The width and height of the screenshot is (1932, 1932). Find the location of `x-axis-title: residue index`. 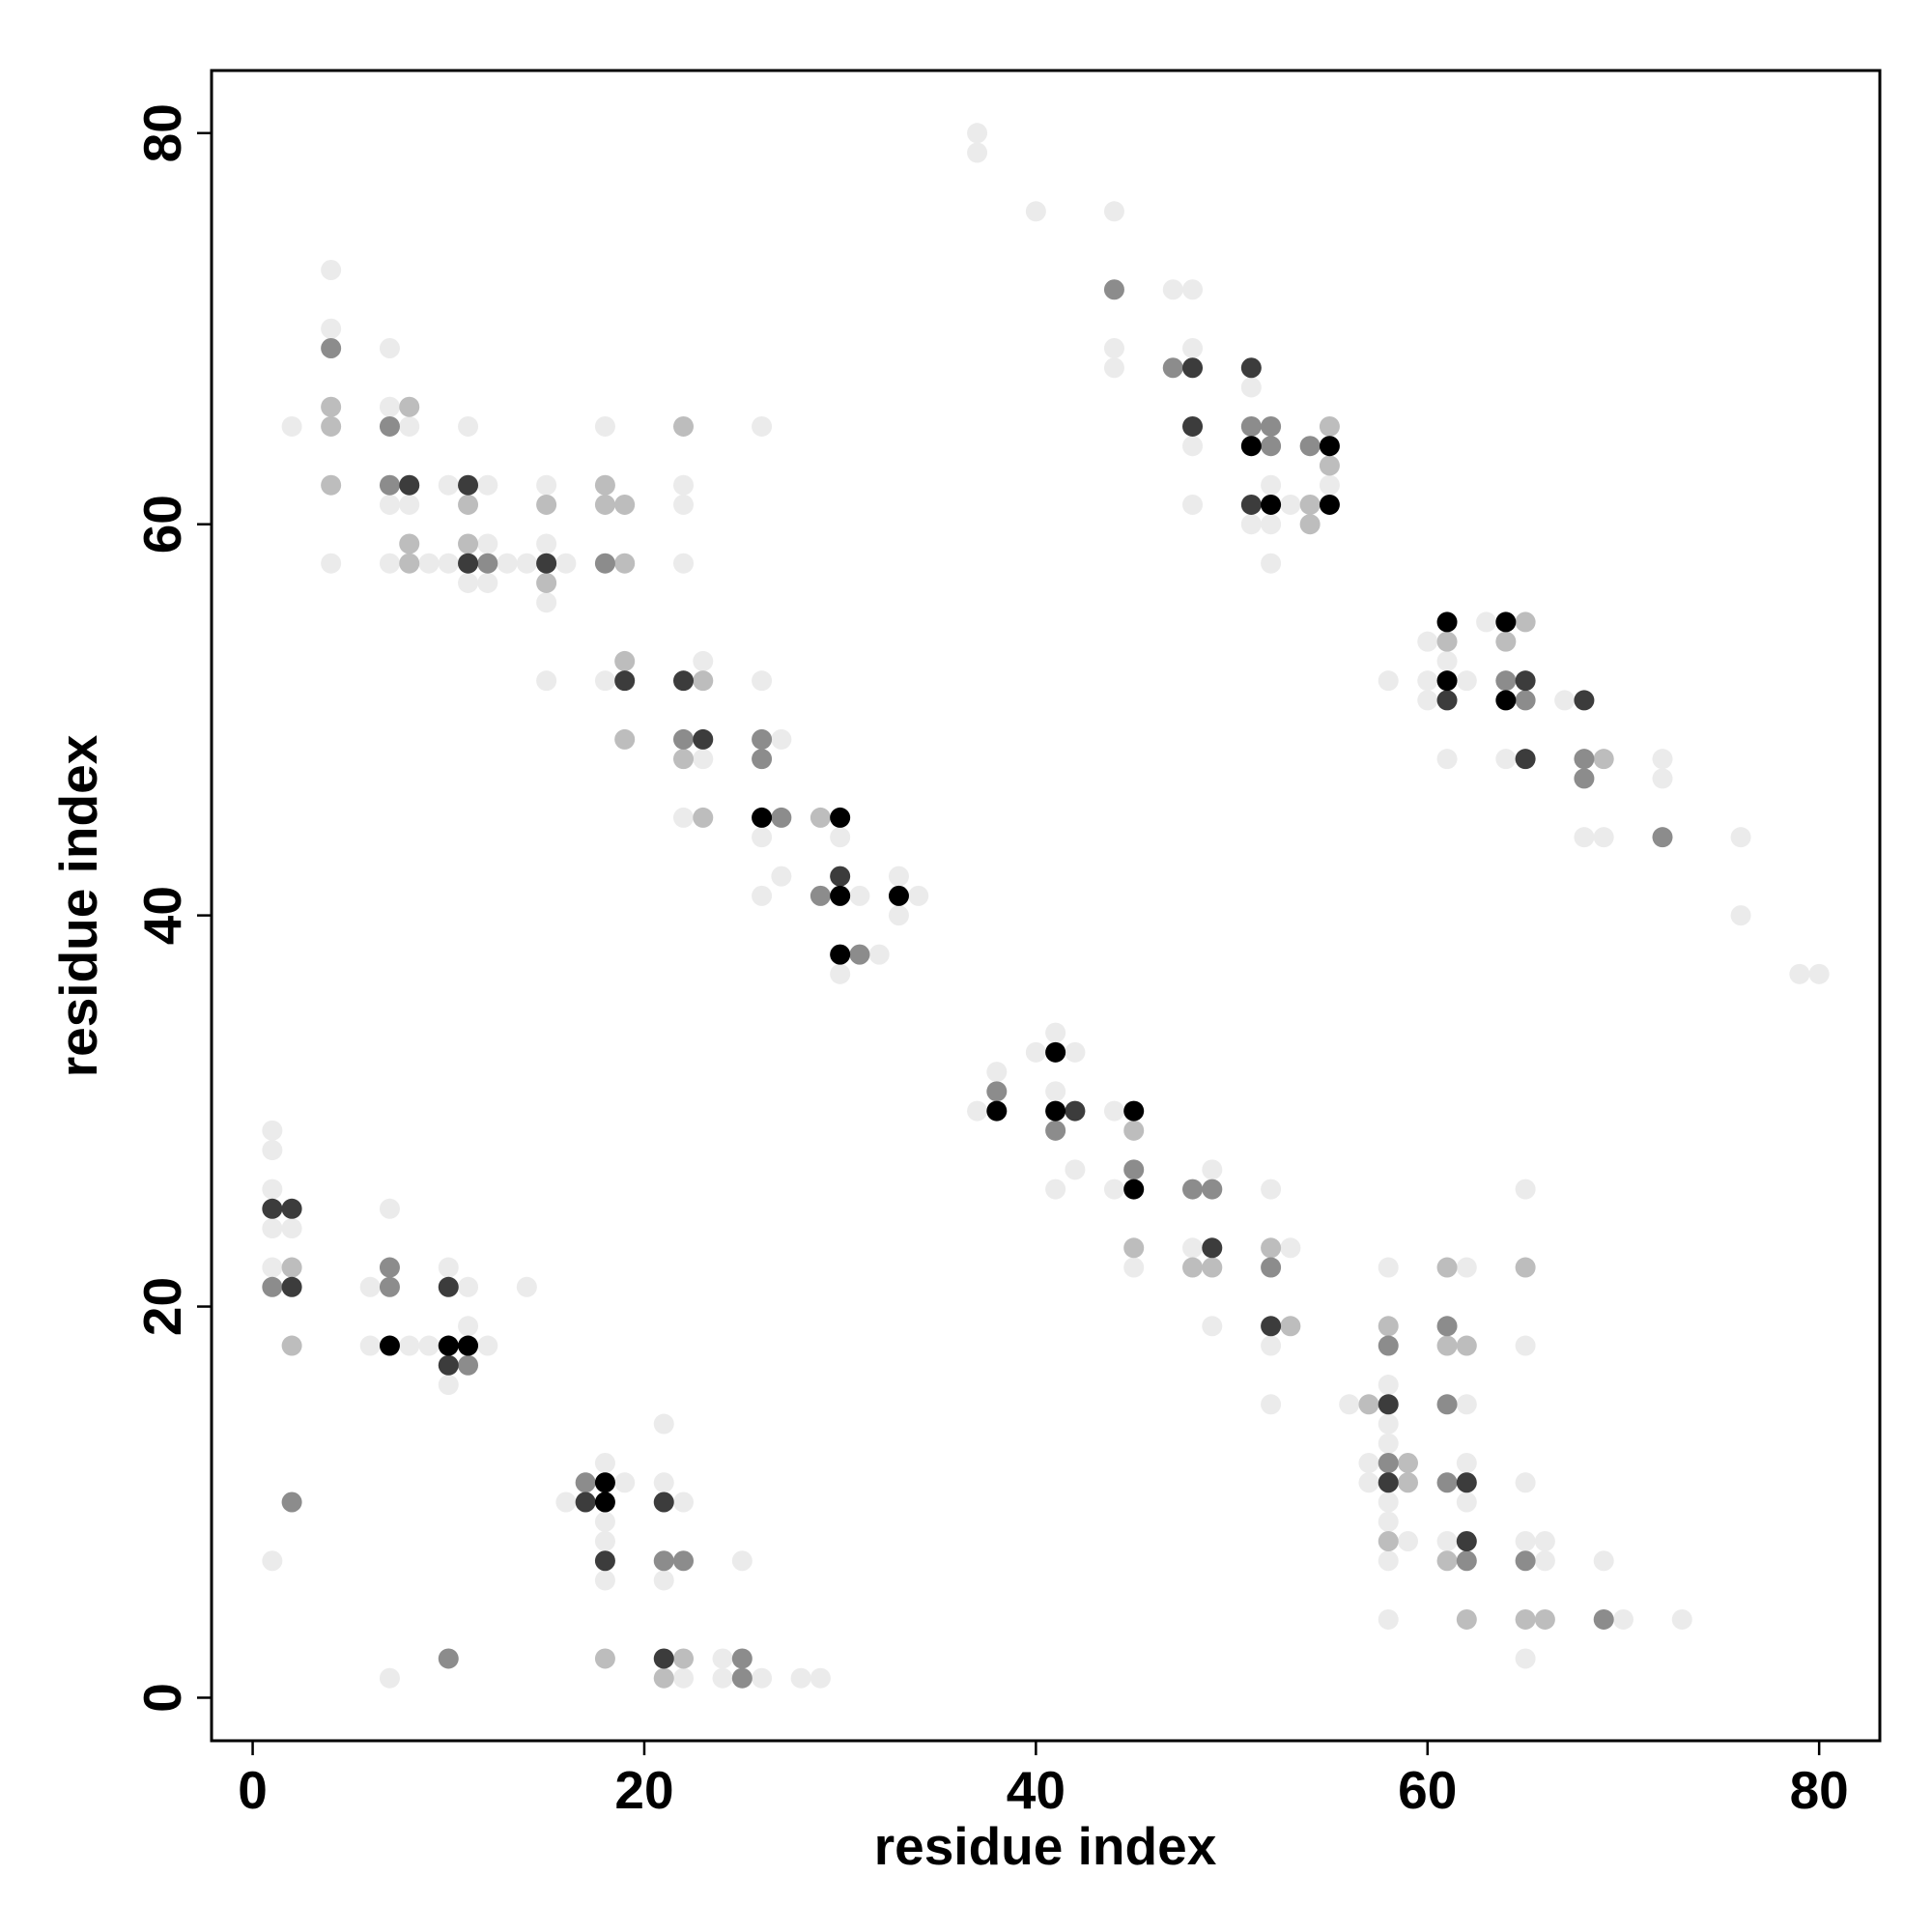

x-axis-title: residue index is located at coordinates (1045, 1846).